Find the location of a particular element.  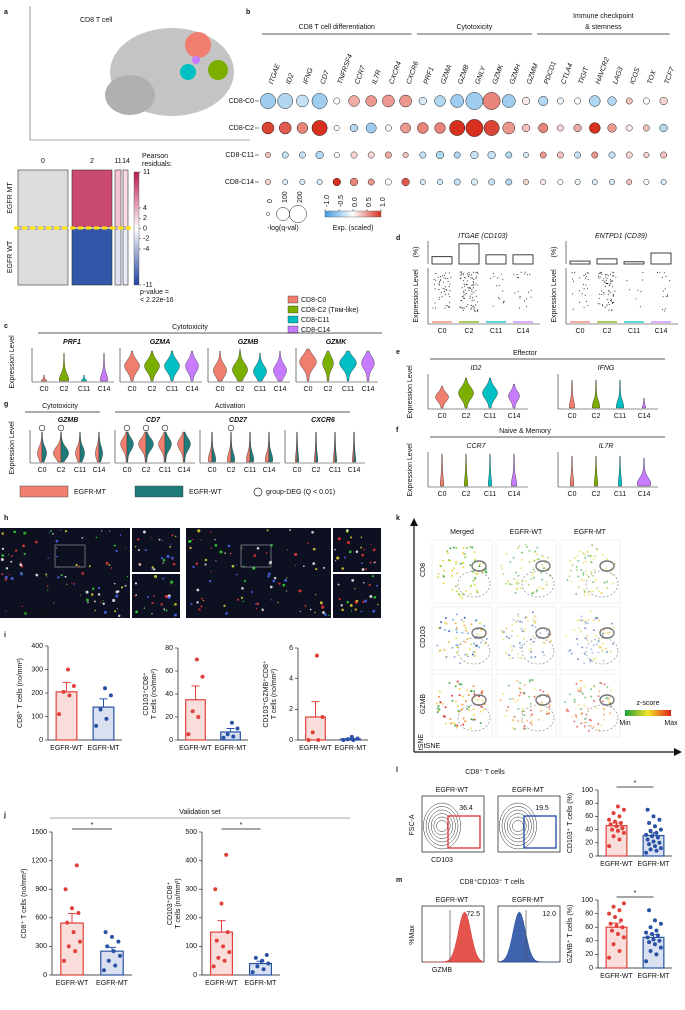

gate is located at coordinates (464, 832).